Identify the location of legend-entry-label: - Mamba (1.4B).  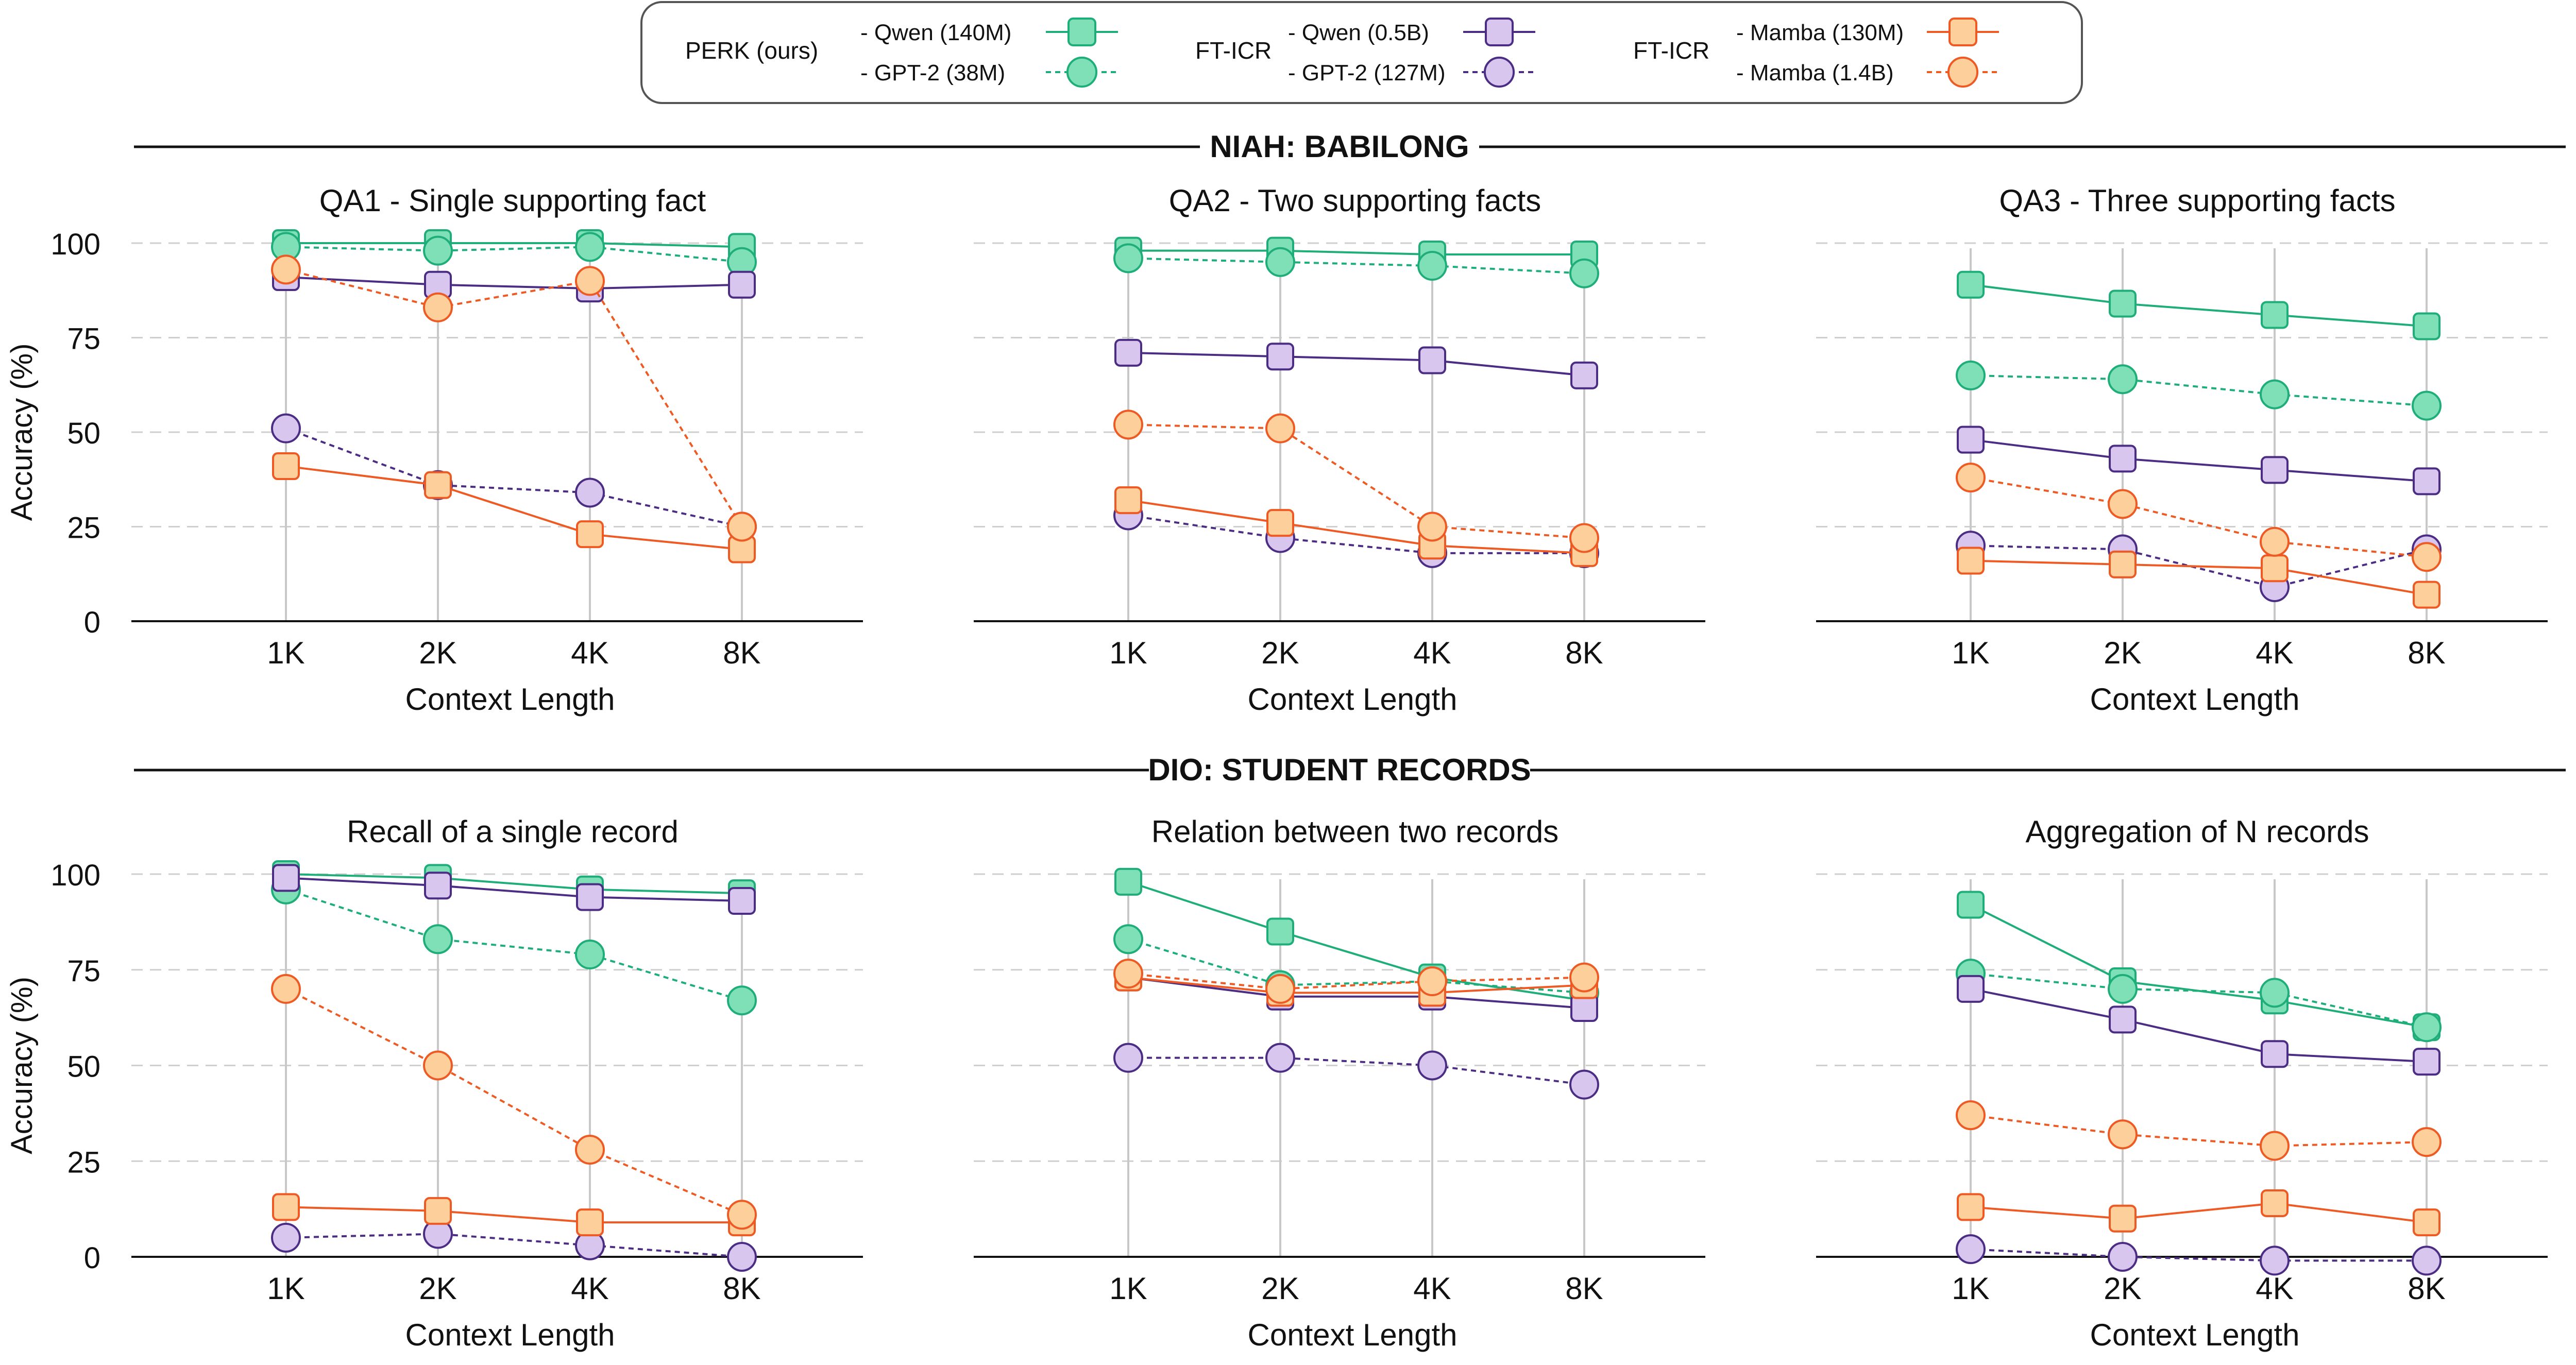
(1815, 73).